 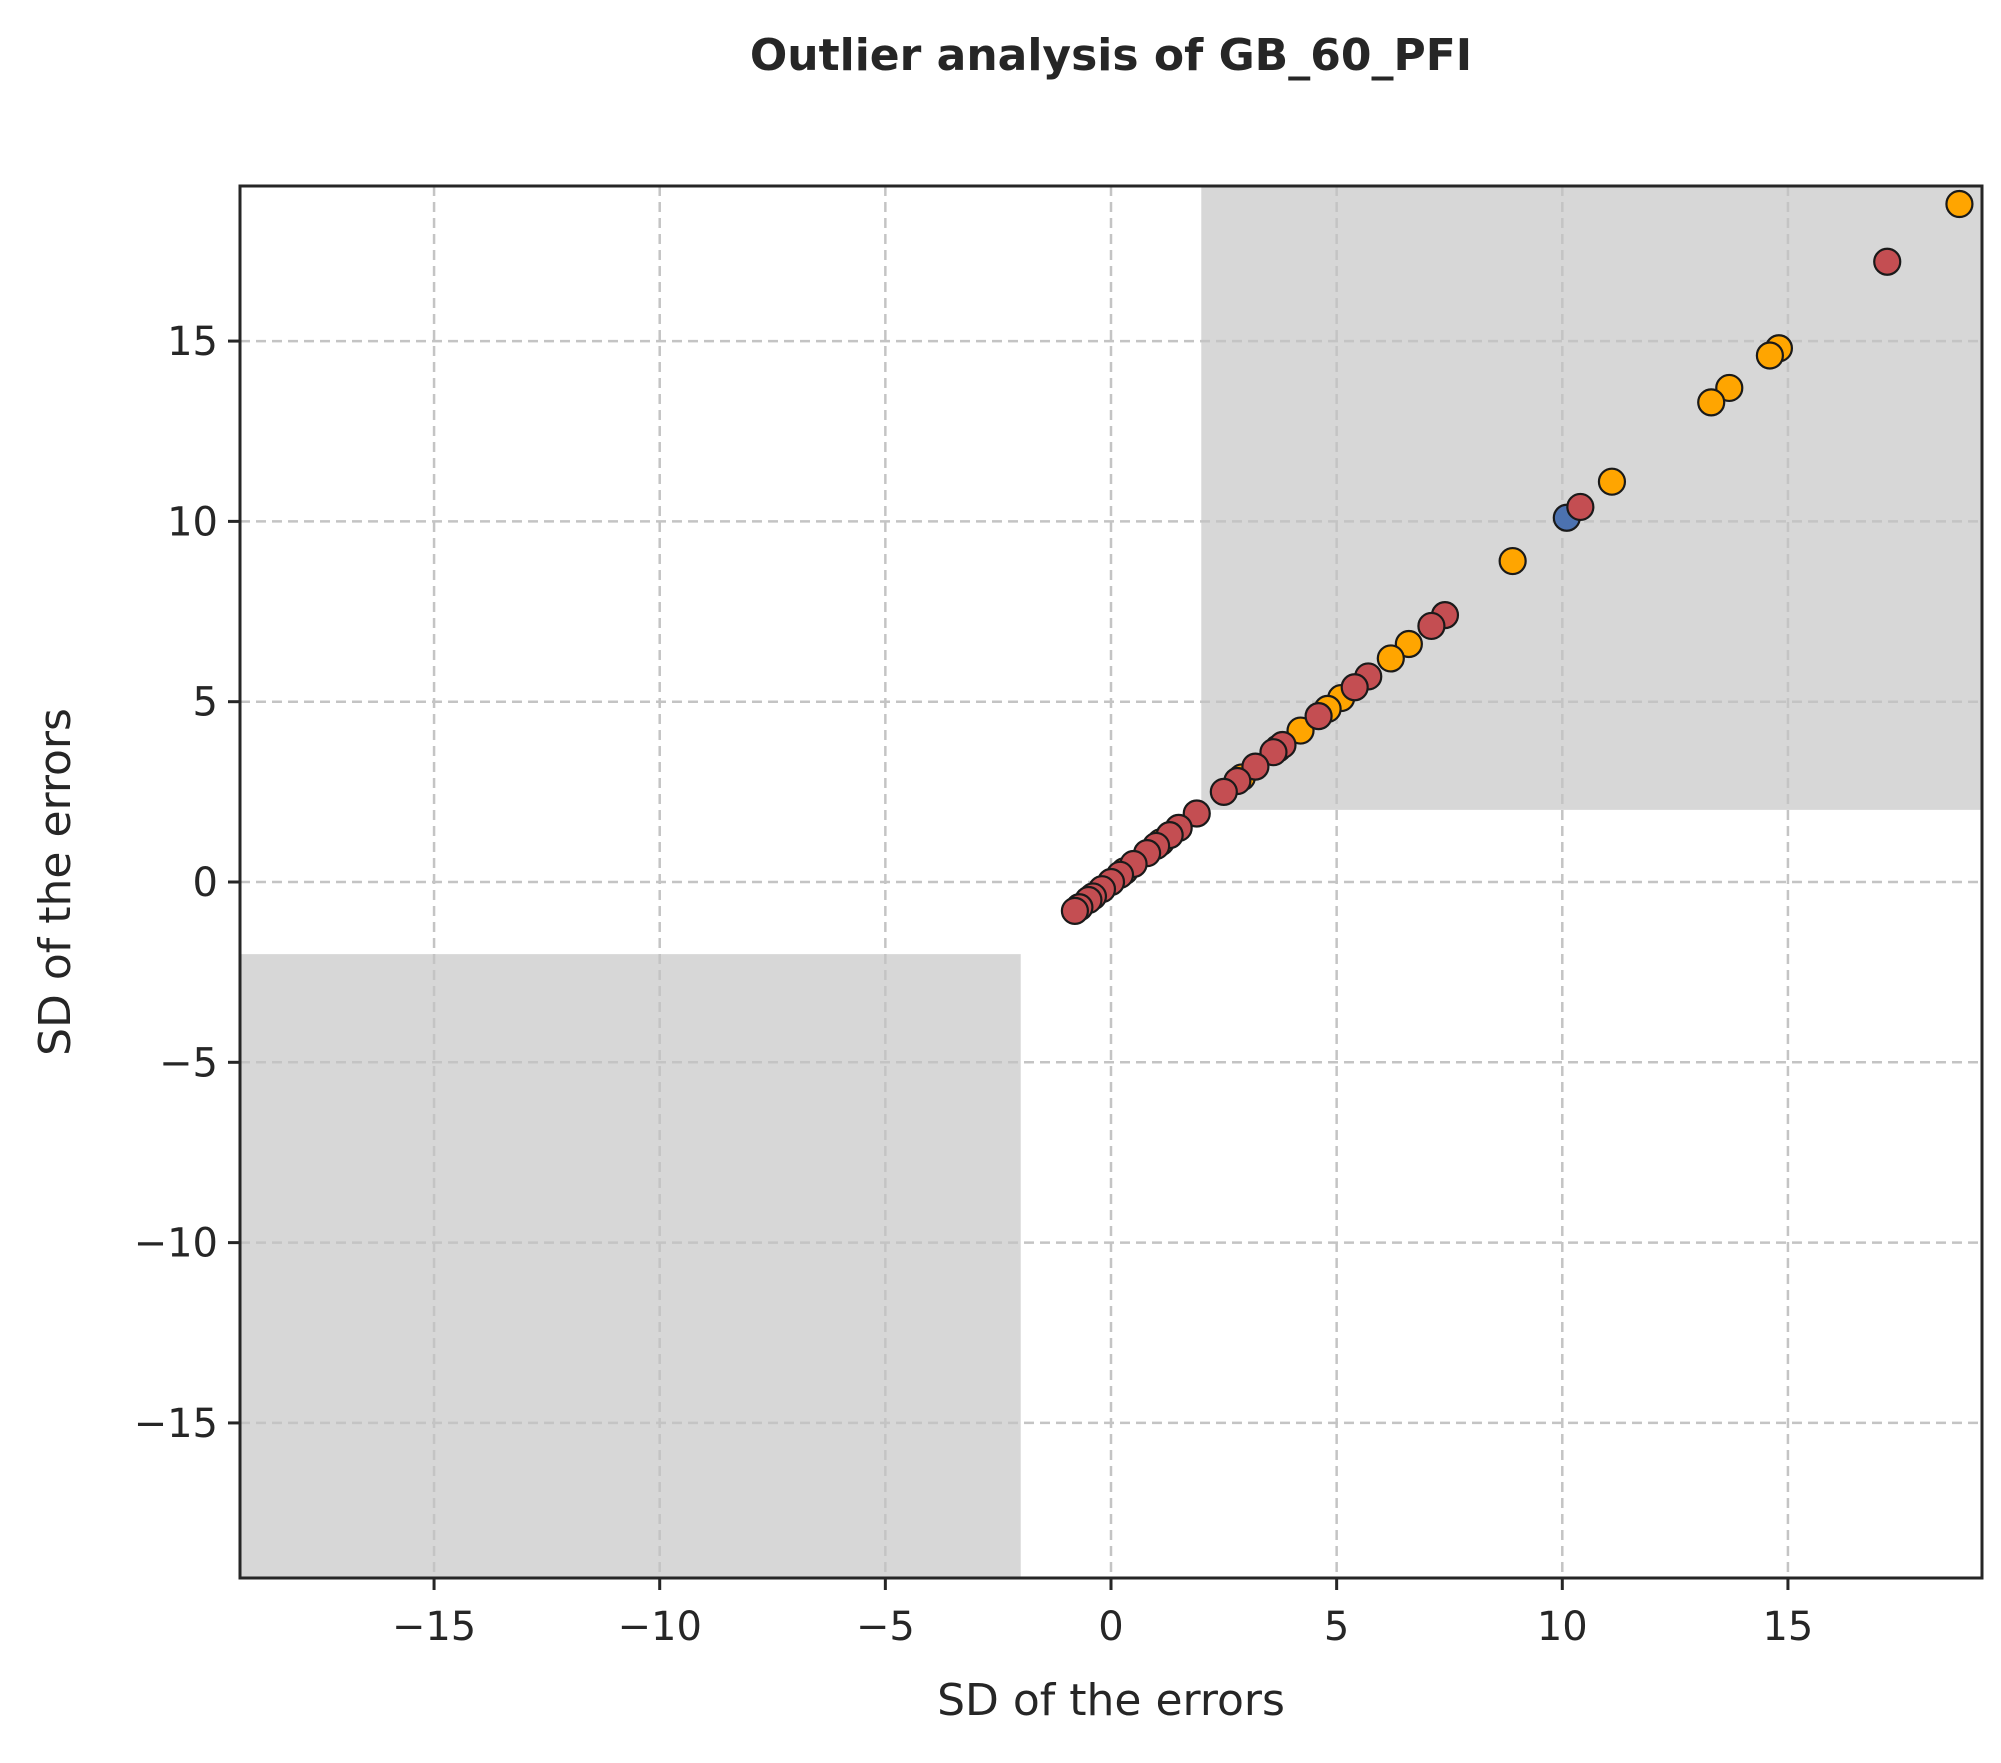 What do you see at coordinates (188, 1063) in the screenshot?
I see `y-tick-label: −5` at bounding box center [188, 1063].